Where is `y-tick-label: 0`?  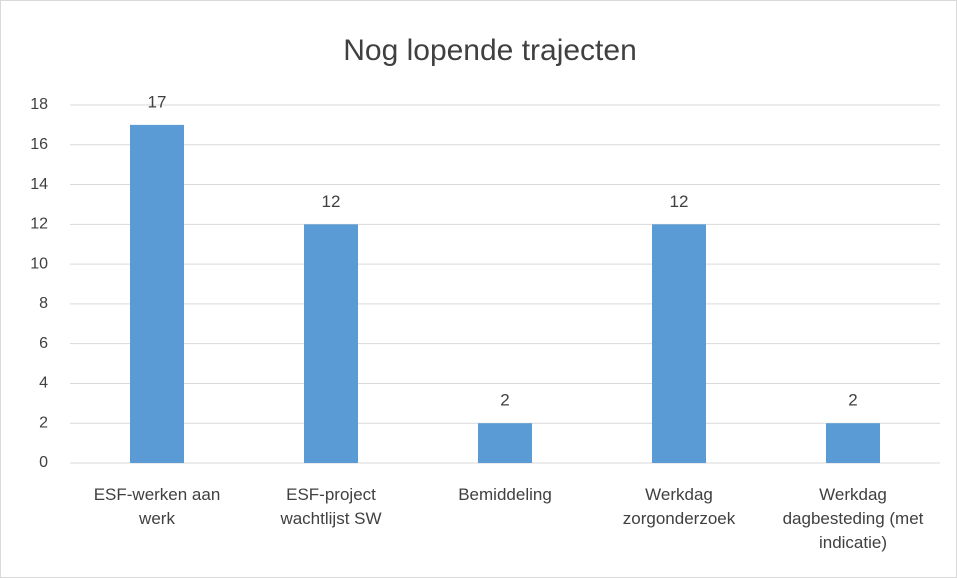
y-tick-label: 0 is located at coordinates (43, 462).